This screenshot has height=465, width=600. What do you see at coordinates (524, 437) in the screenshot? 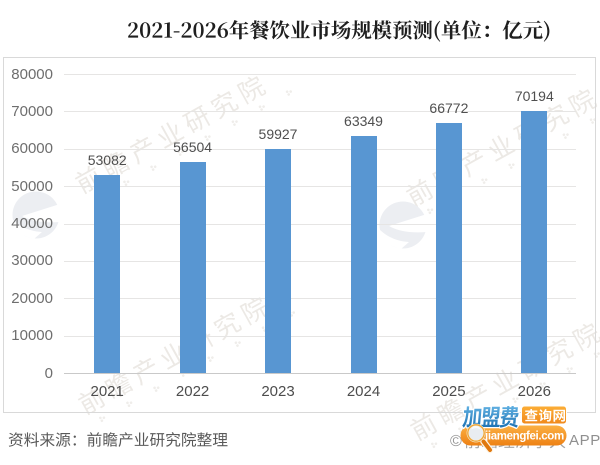
I see `svg-text: jiamengfei.com` at bounding box center [524, 437].